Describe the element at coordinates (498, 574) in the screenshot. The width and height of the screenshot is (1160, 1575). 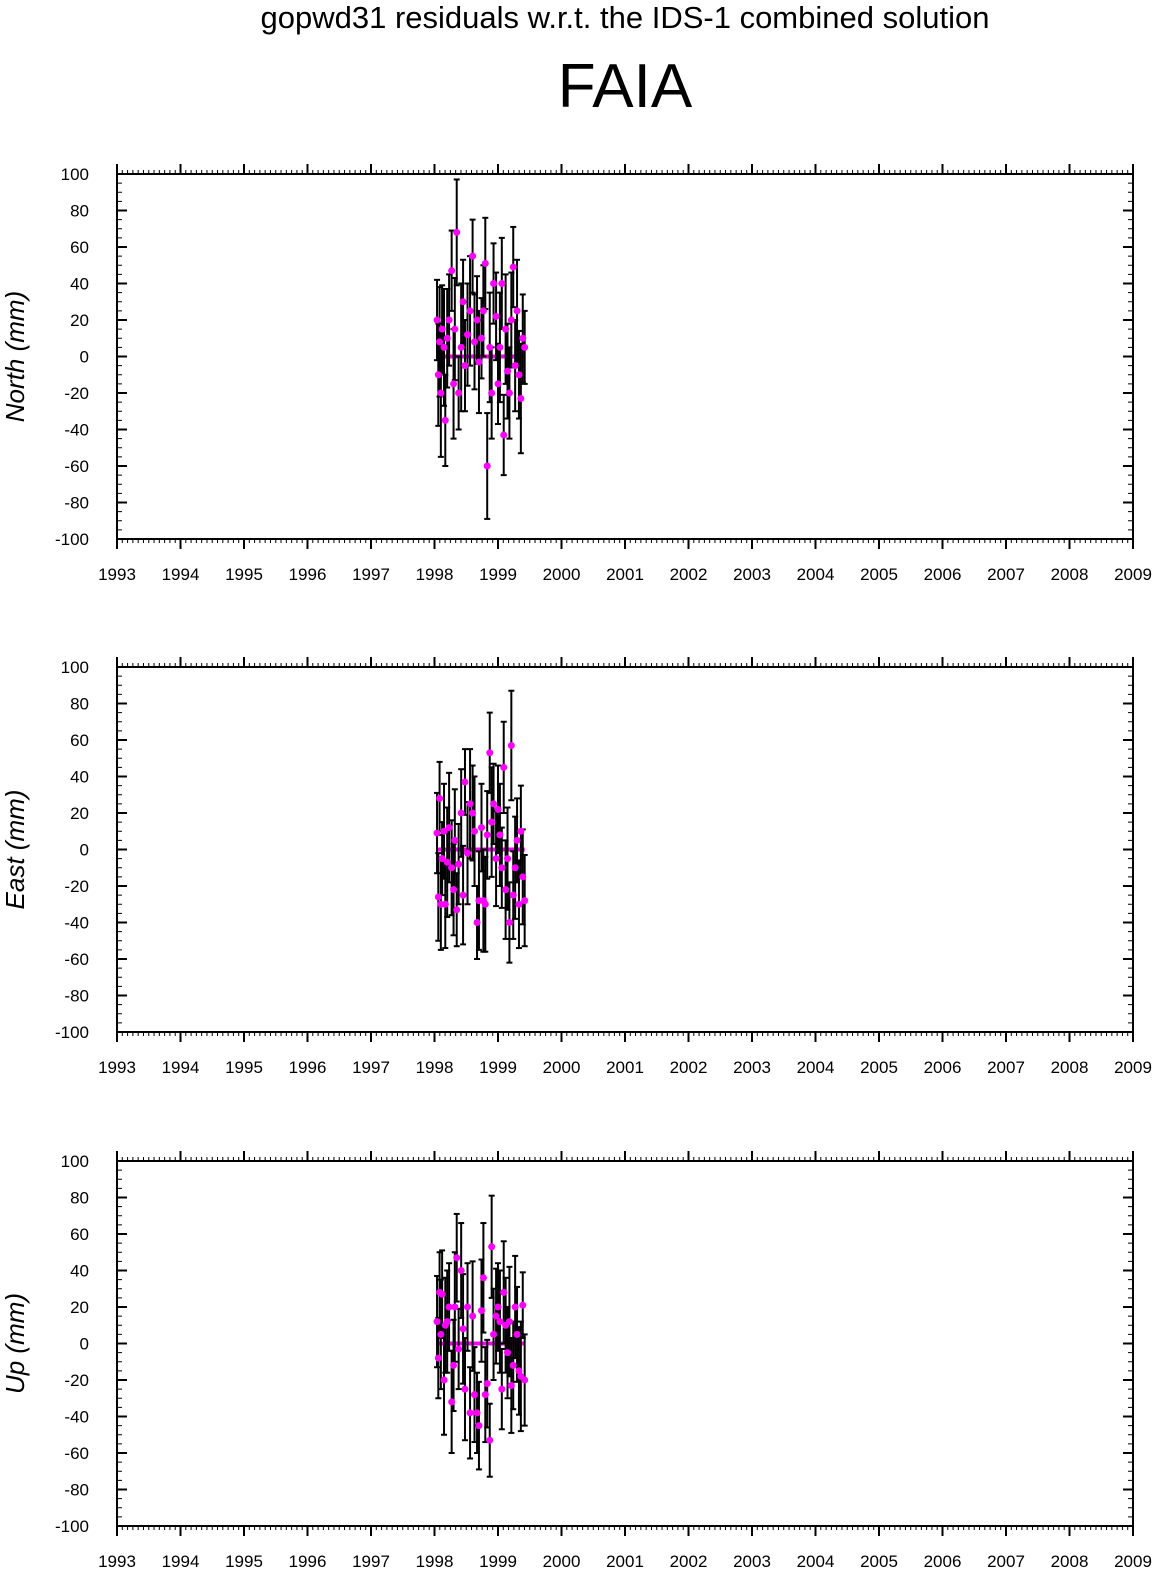
I see `x-tick-label: 1999` at that location.